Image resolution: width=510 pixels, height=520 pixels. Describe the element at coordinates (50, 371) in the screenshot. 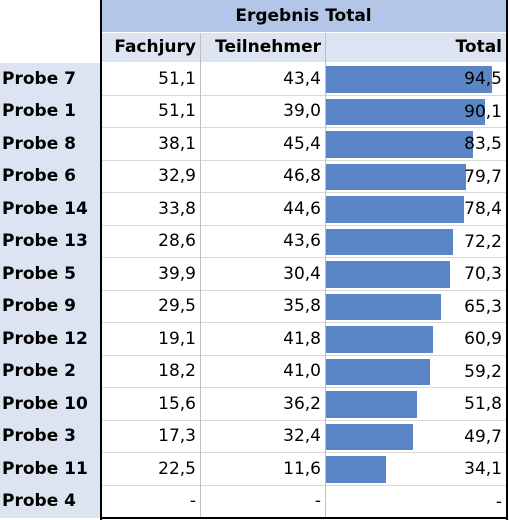

I see `row-label: Probe 2` at that location.